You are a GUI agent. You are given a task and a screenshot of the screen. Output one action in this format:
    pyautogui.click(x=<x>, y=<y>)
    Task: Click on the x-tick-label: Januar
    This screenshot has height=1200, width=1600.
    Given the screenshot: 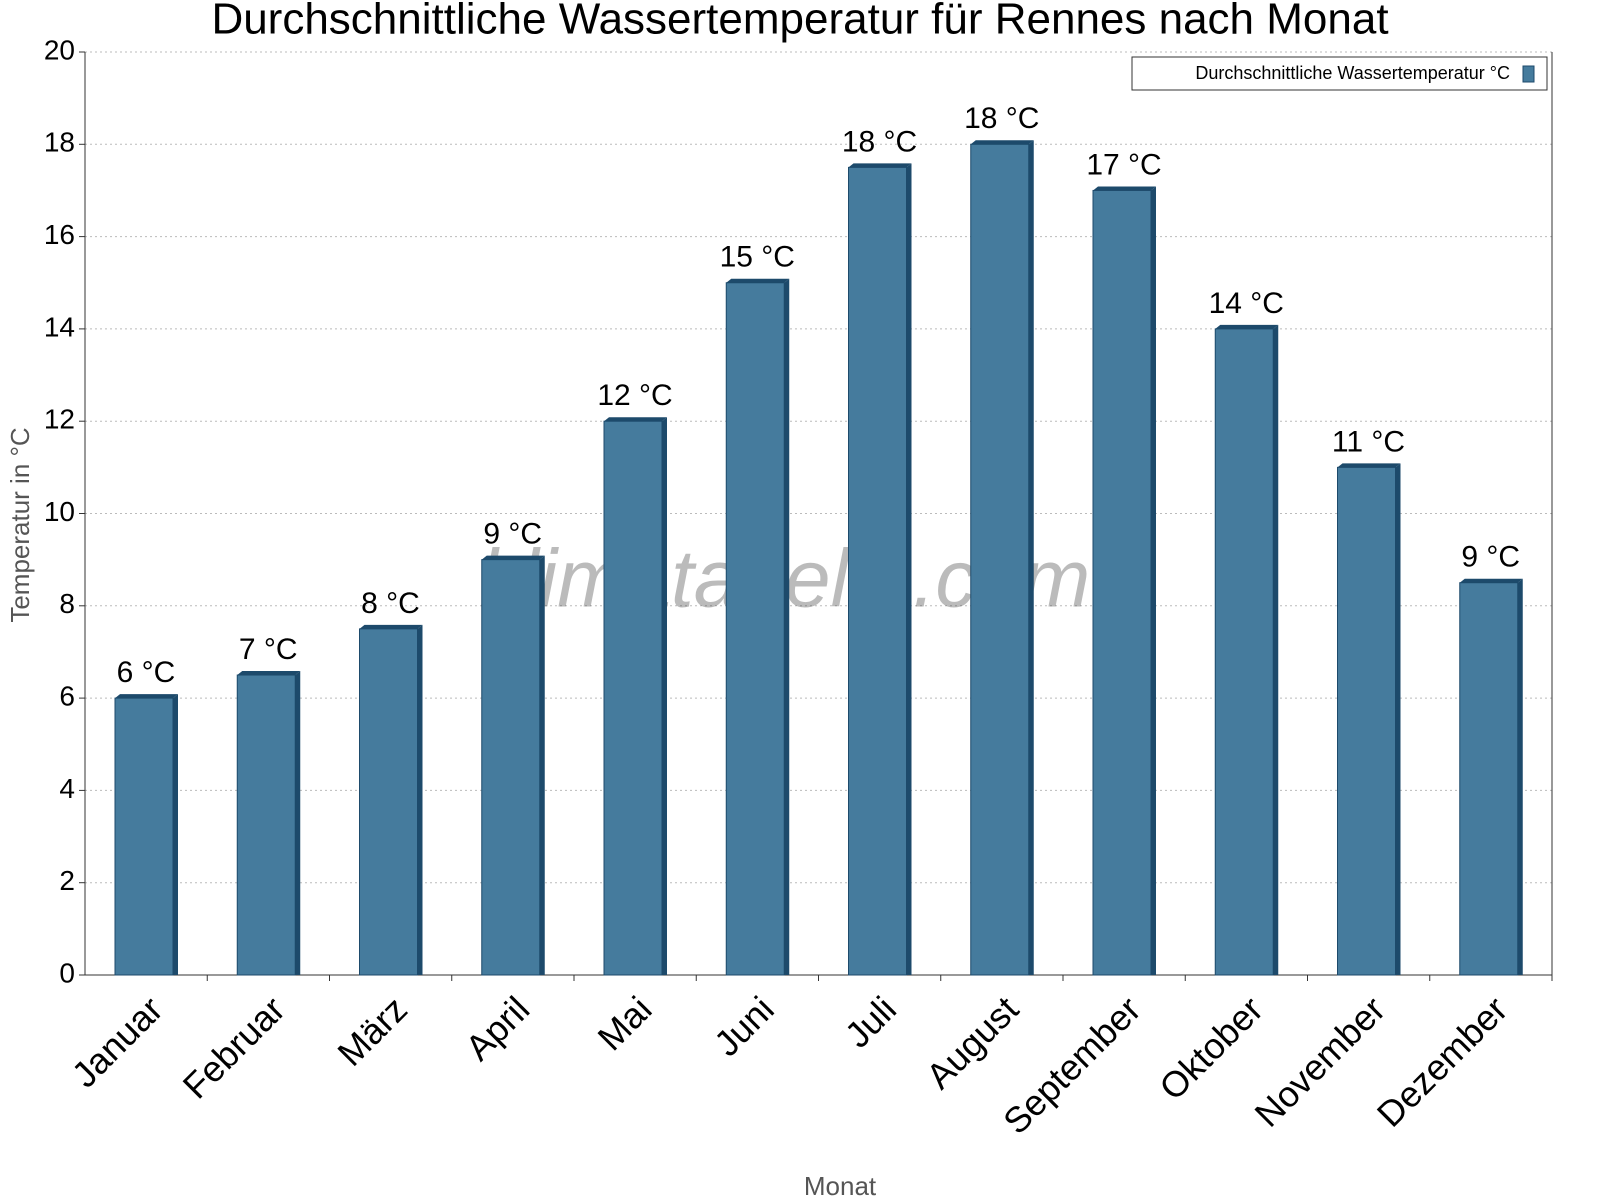 What is the action you would take?
    pyautogui.click(x=117, y=1041)
    